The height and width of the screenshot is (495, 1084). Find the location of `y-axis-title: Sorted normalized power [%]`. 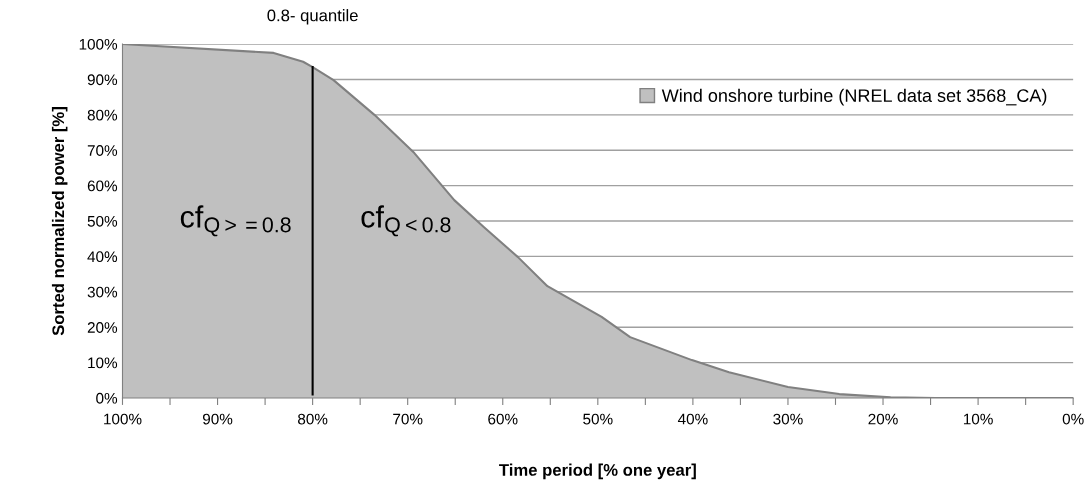

y-axis-title: Sorted normalized power [%] is located at coordinates (59, 221).